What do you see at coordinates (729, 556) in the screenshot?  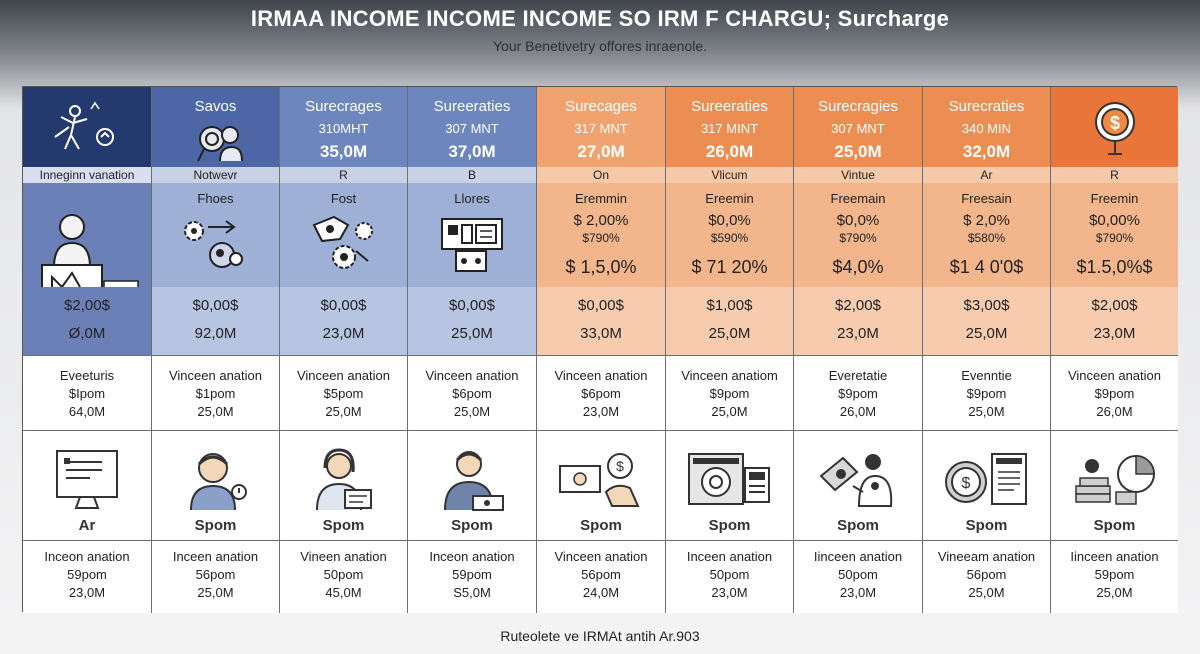 I see `summary-label: Inceen anation` at bounding box center [729, 556].